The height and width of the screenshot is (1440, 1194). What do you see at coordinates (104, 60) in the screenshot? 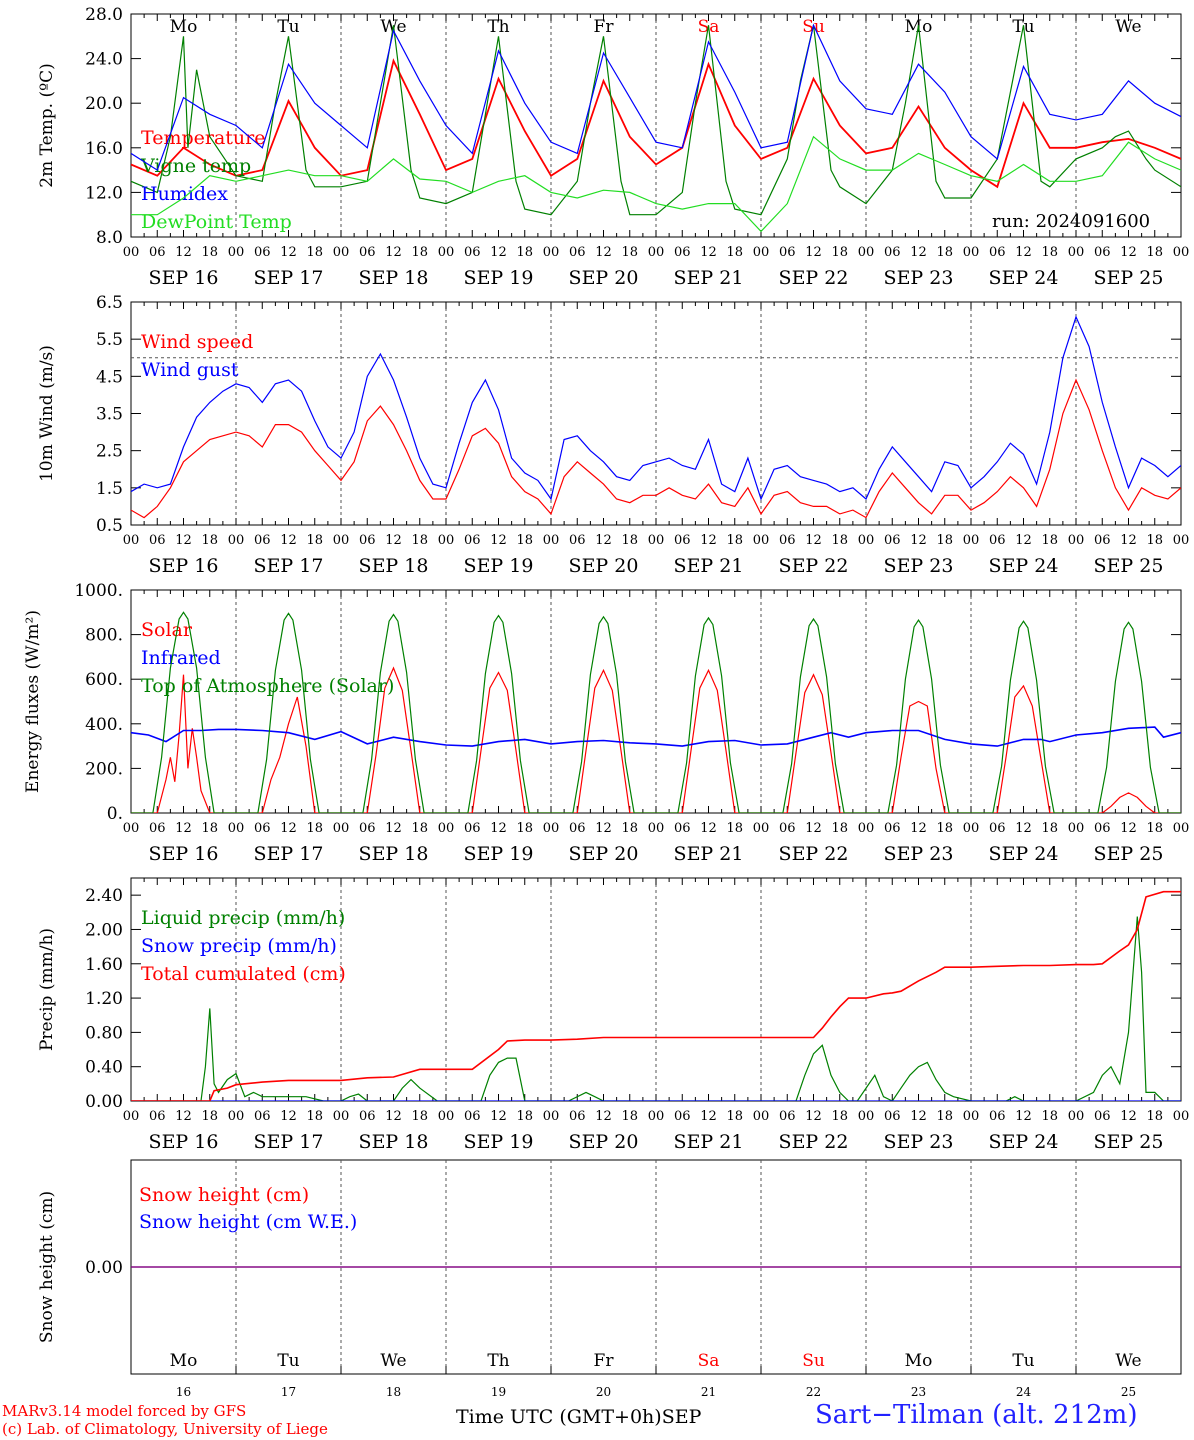
I see `y-tick-label: 24.0` at bounding box center [104, 60].